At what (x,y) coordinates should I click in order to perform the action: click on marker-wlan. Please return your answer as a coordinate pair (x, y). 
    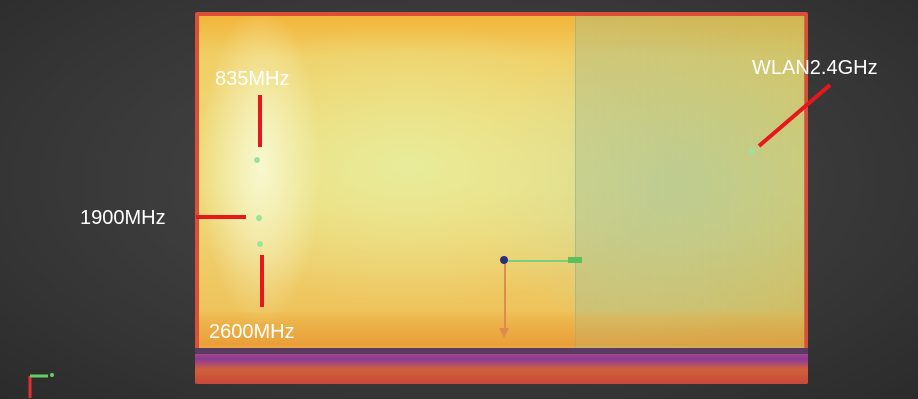
    Looking at the image, I should click on (752, 151).